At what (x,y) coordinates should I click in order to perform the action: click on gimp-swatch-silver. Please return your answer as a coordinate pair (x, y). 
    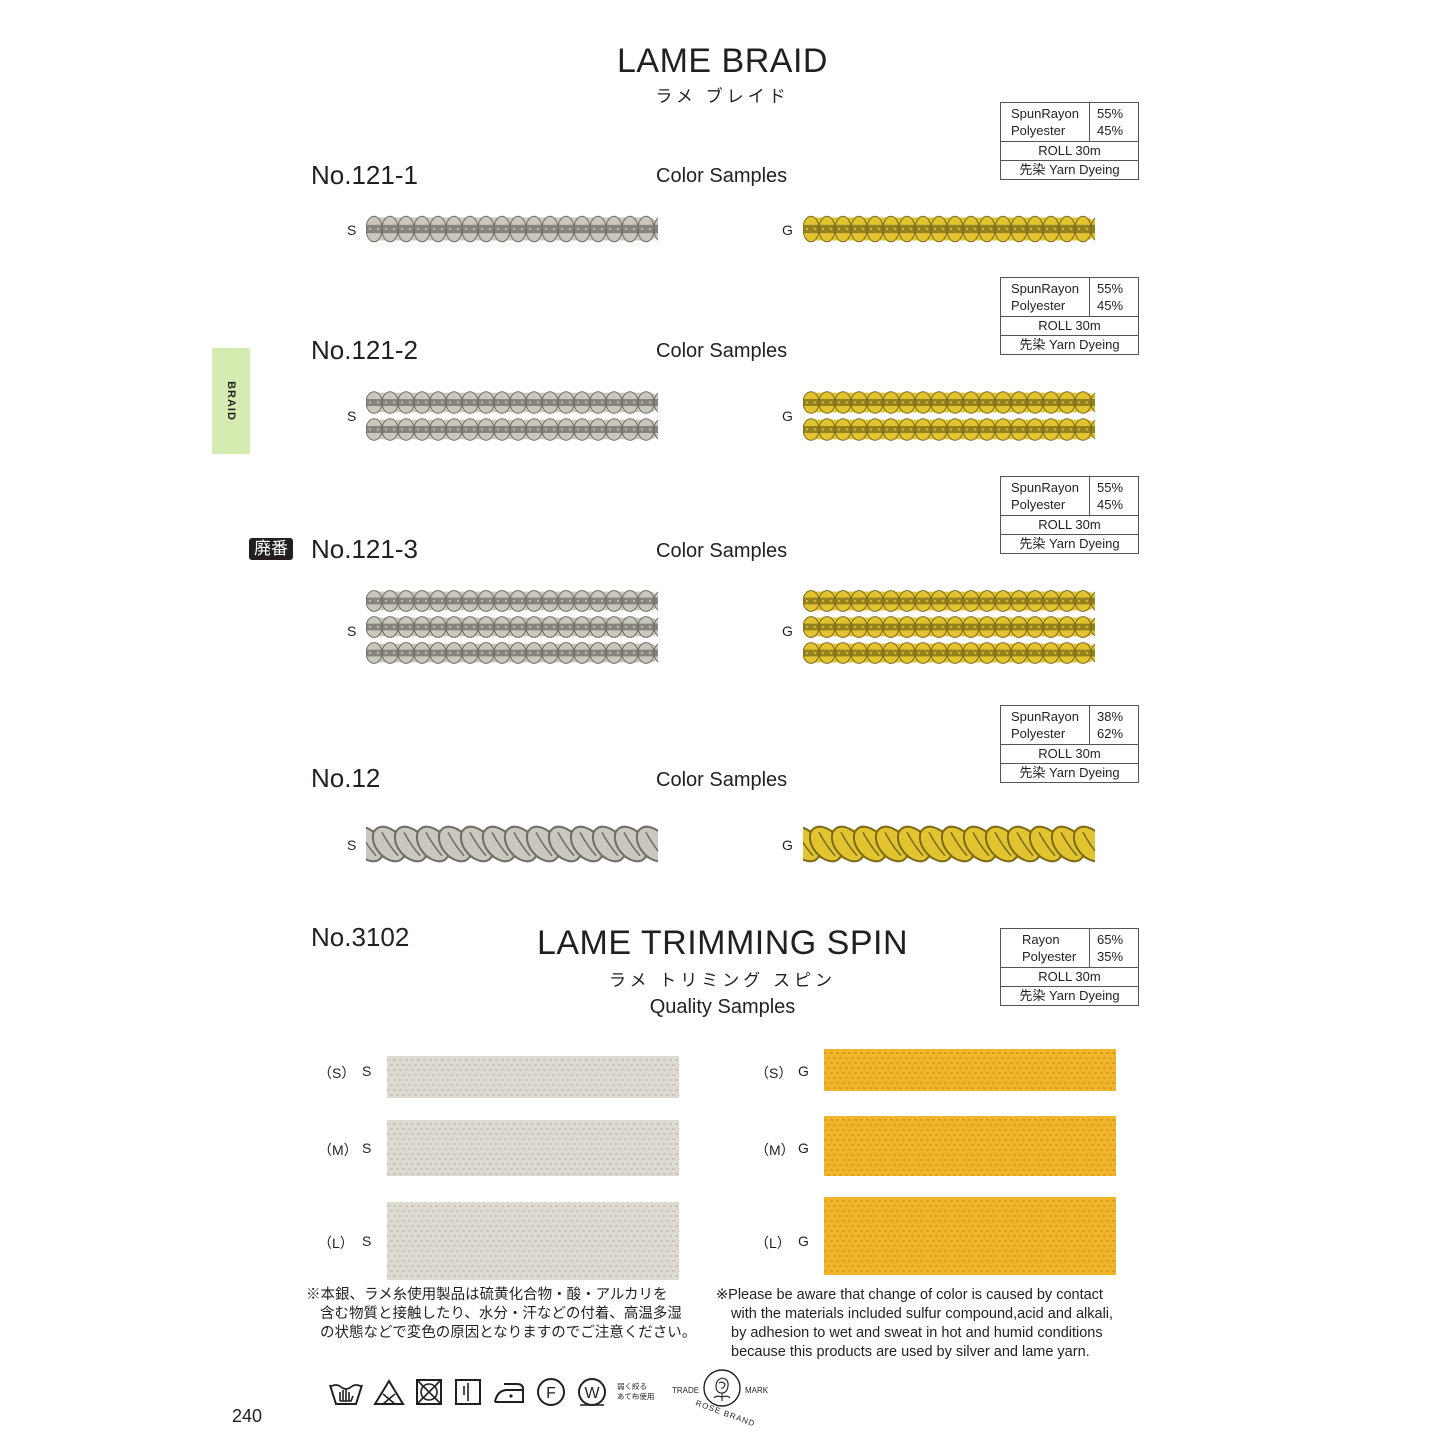
    Looking at the image, I should click on (512, 844).